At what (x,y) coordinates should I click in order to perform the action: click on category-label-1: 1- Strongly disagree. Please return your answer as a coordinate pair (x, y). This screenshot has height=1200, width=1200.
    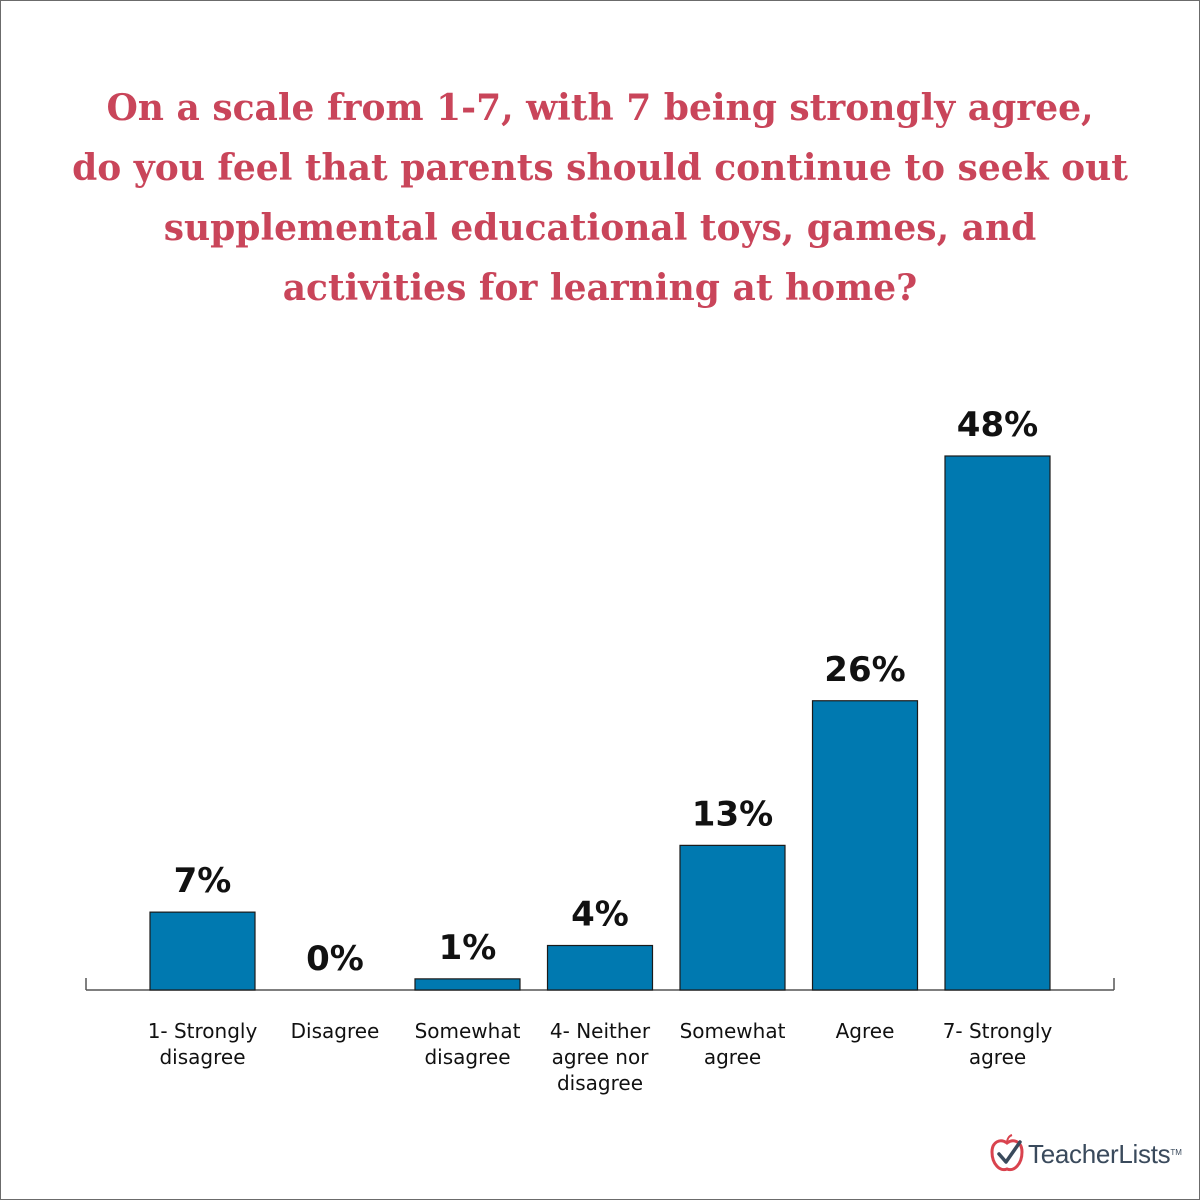
    Looking at the image, I should click on (203, 1044).